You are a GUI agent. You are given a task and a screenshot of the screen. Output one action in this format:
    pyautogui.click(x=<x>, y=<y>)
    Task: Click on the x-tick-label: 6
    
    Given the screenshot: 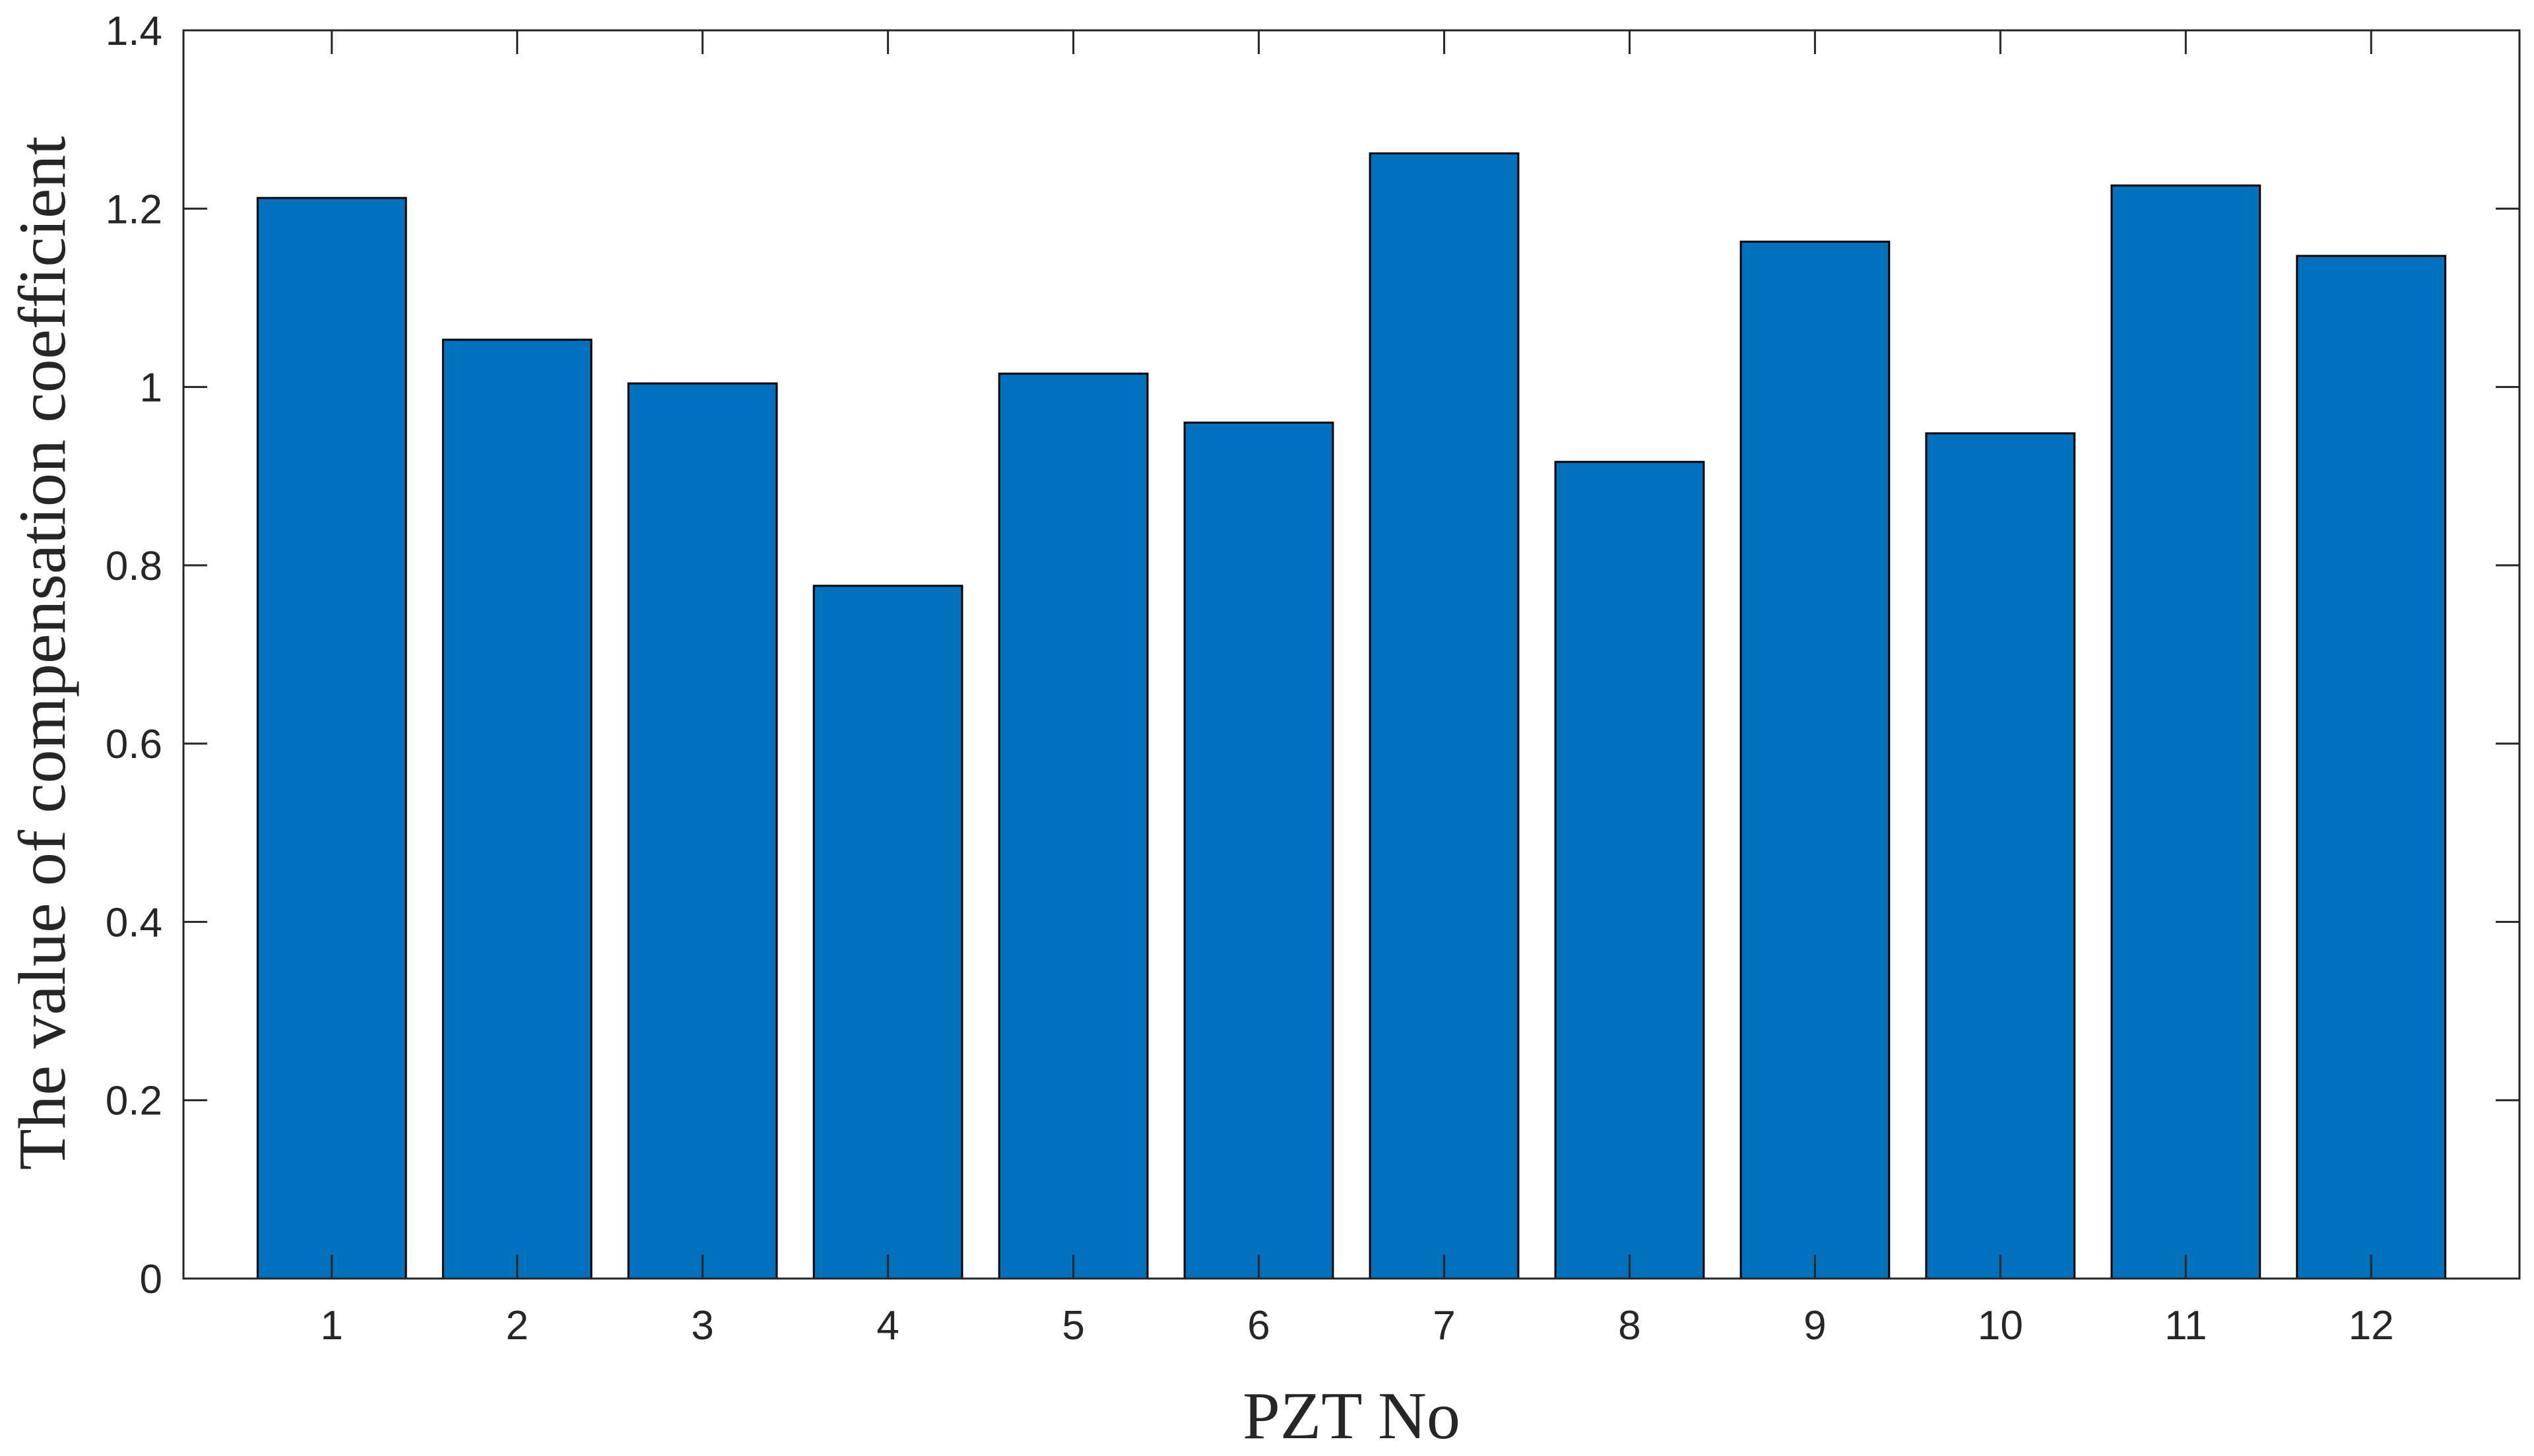 What is the action you would take?
    pyautogui.click(x=1258, y=1325)
    